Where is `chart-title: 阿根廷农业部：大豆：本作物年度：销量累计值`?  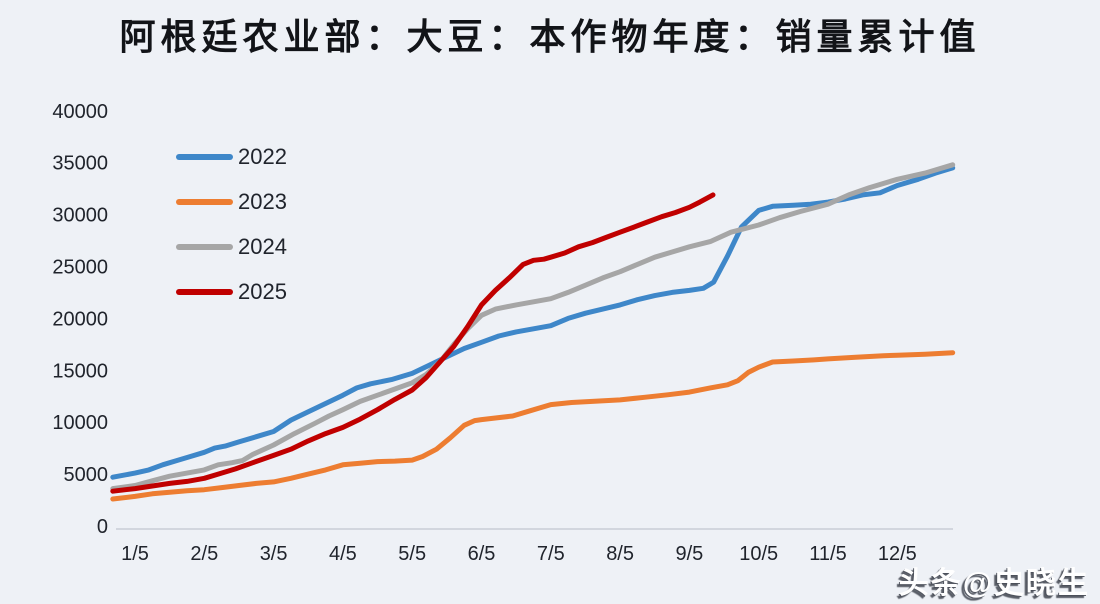 chart-title: 阿根廷农业部：大豆：本作物年度：销量累计值 is located at coordinates (550, 36).